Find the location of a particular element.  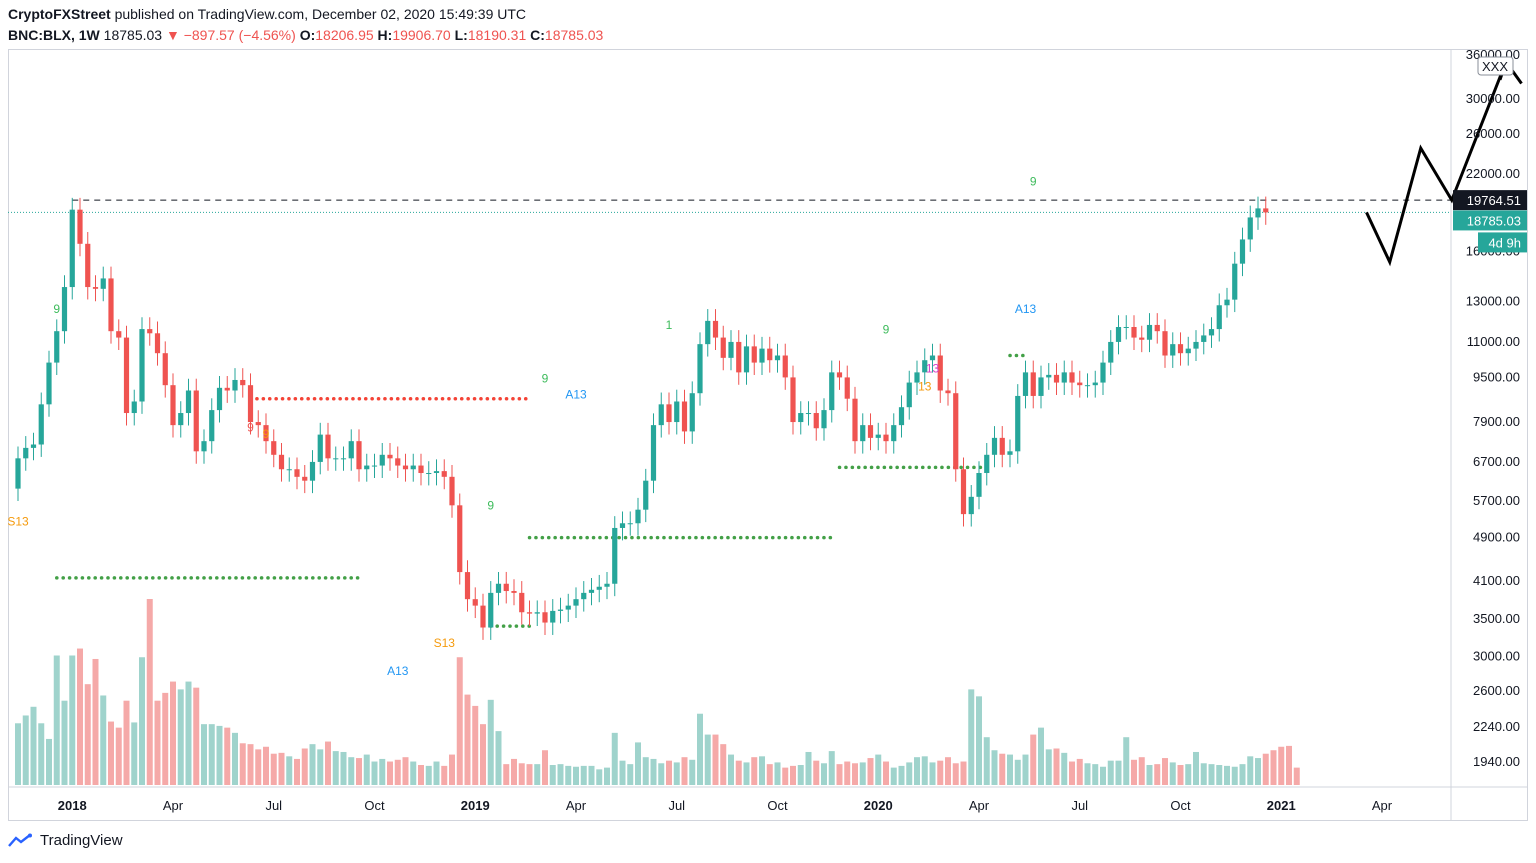

tradingview-logo: TradingView is located at coordinates (65, 840).